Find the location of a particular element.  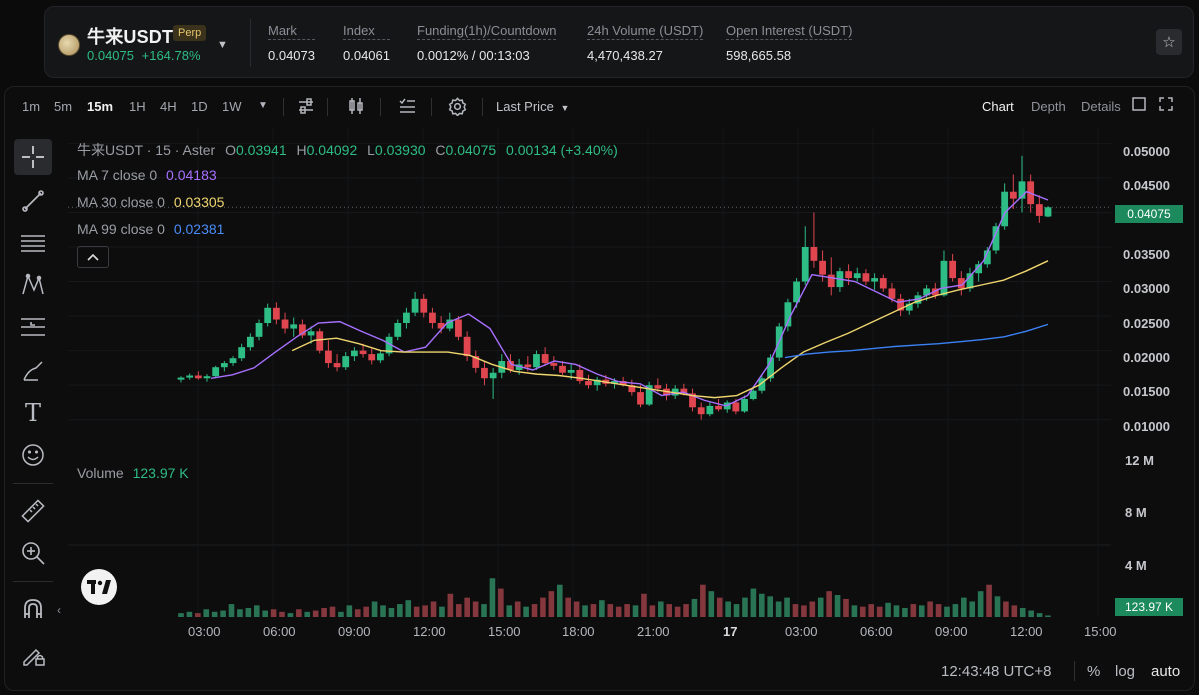

stat-label: Funding(1h)/Countdown is located at coordinates (487, 31).